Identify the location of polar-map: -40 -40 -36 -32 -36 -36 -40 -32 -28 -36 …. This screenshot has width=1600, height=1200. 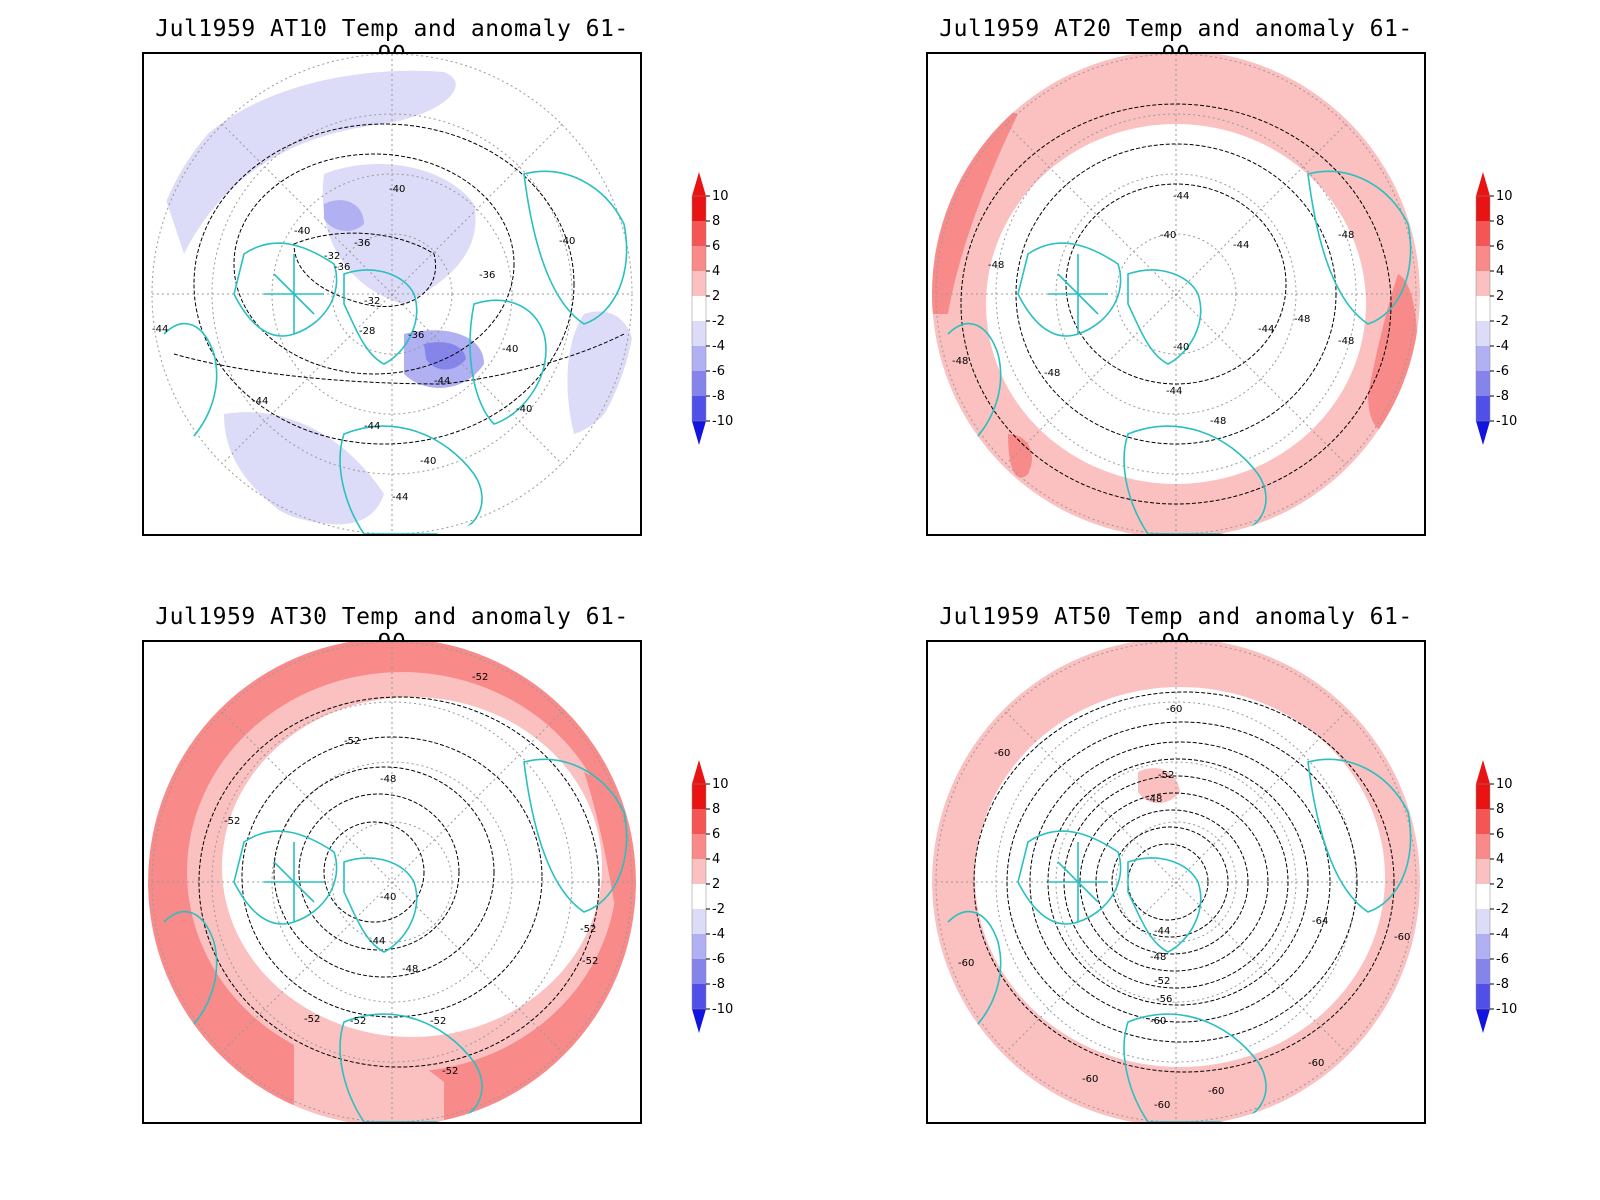
(392, 294).